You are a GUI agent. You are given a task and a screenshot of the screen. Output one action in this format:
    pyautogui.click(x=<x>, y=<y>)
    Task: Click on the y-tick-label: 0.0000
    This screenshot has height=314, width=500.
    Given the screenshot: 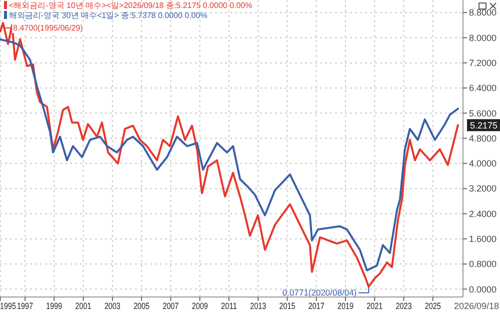 What is the action you would take?
    pyautogui.click(x=483, y=289)
    